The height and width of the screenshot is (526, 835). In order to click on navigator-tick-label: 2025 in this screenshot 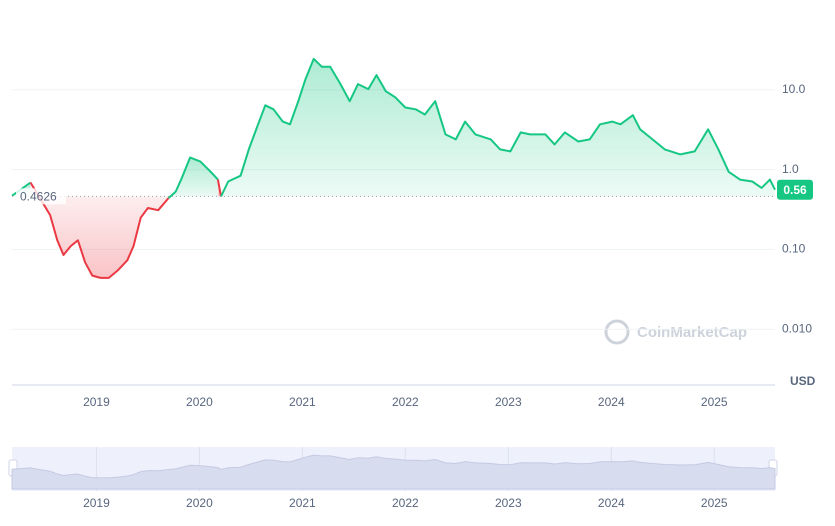, I will do `click(714, 503)`.